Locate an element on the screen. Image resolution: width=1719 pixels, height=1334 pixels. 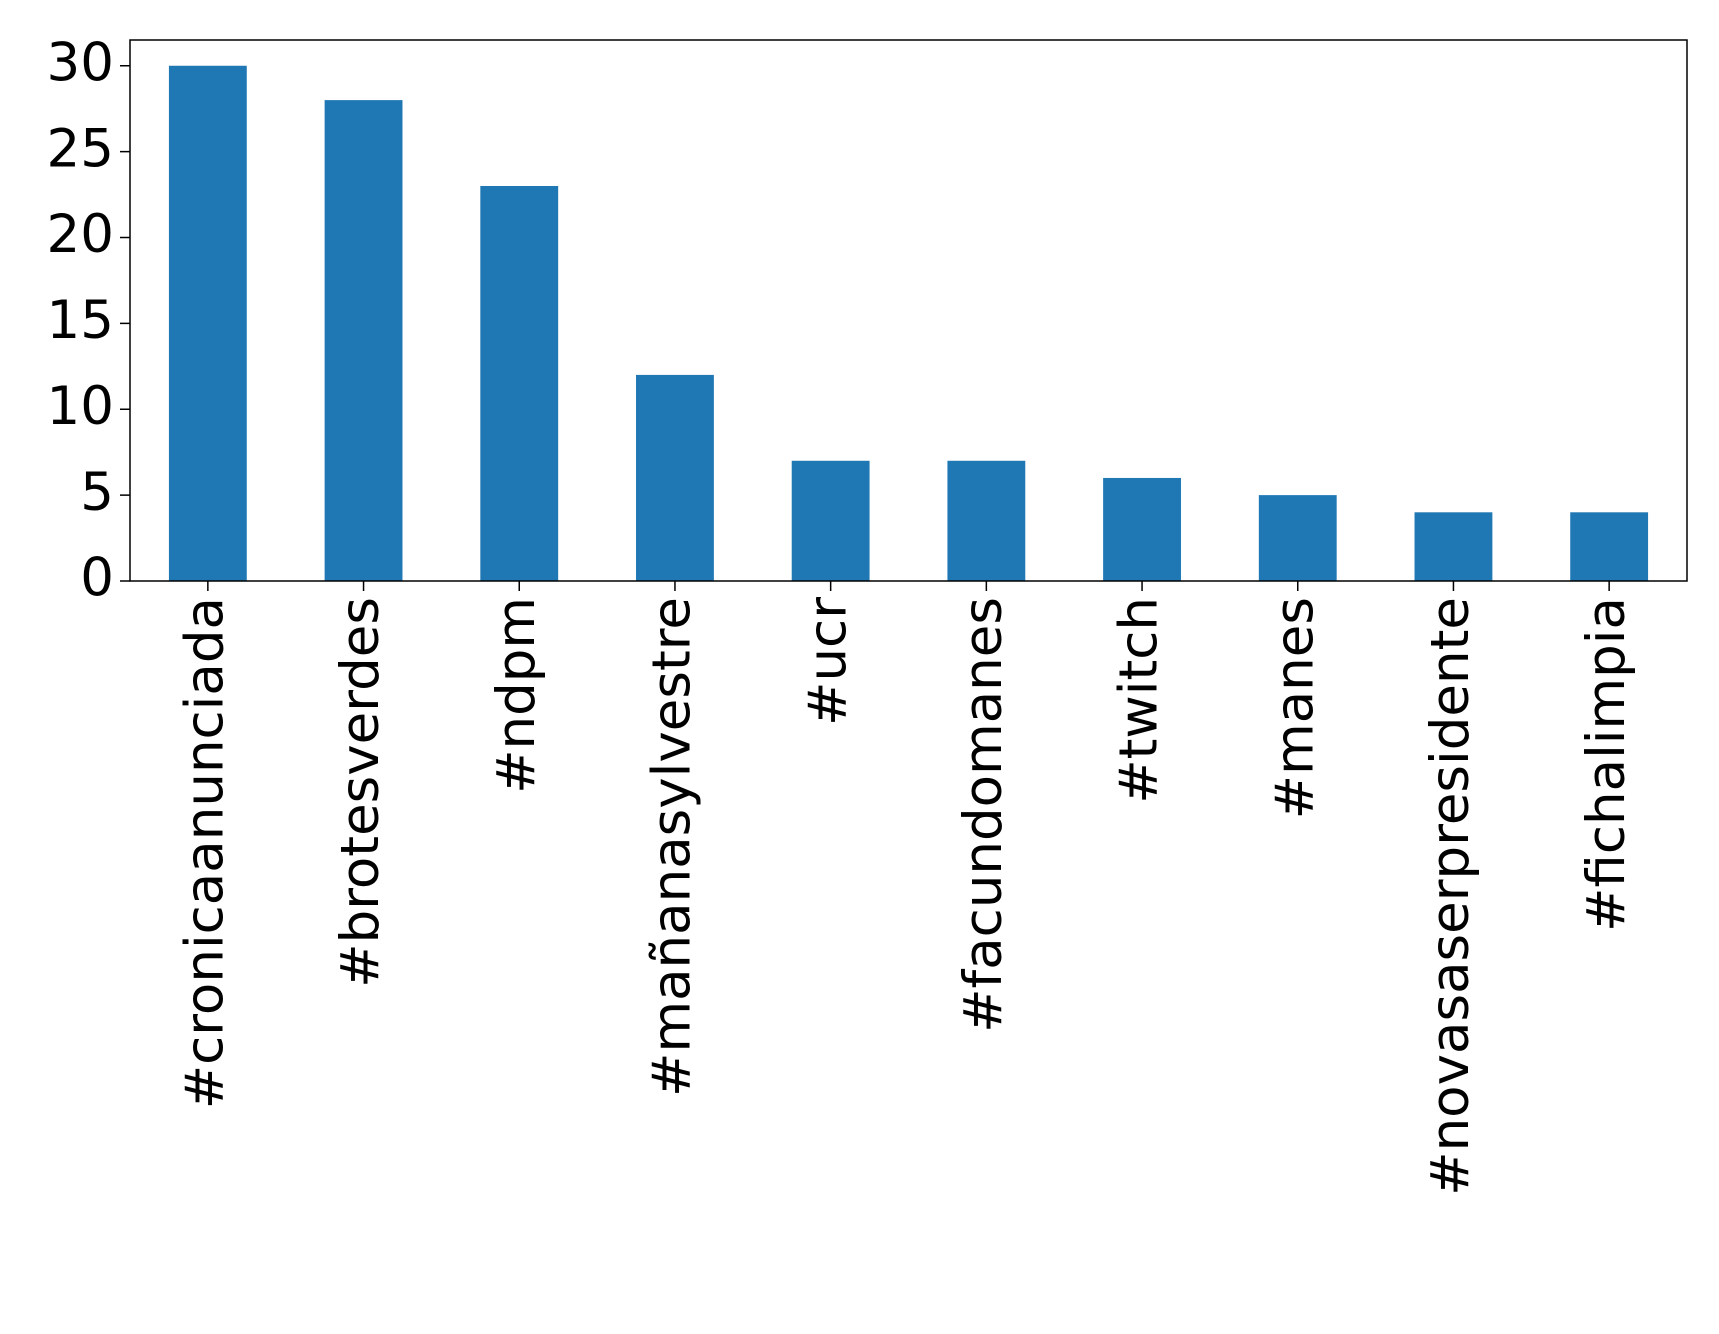
y-tick-label: 15 is located at coordinates (80, 320).